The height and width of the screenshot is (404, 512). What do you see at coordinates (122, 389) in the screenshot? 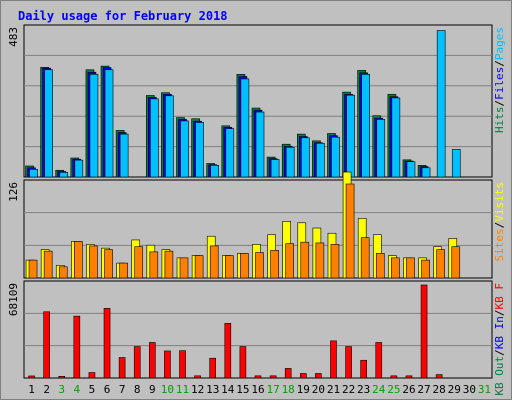
I see `x-tick-label-7: 7` at bounding box center [122, 389].